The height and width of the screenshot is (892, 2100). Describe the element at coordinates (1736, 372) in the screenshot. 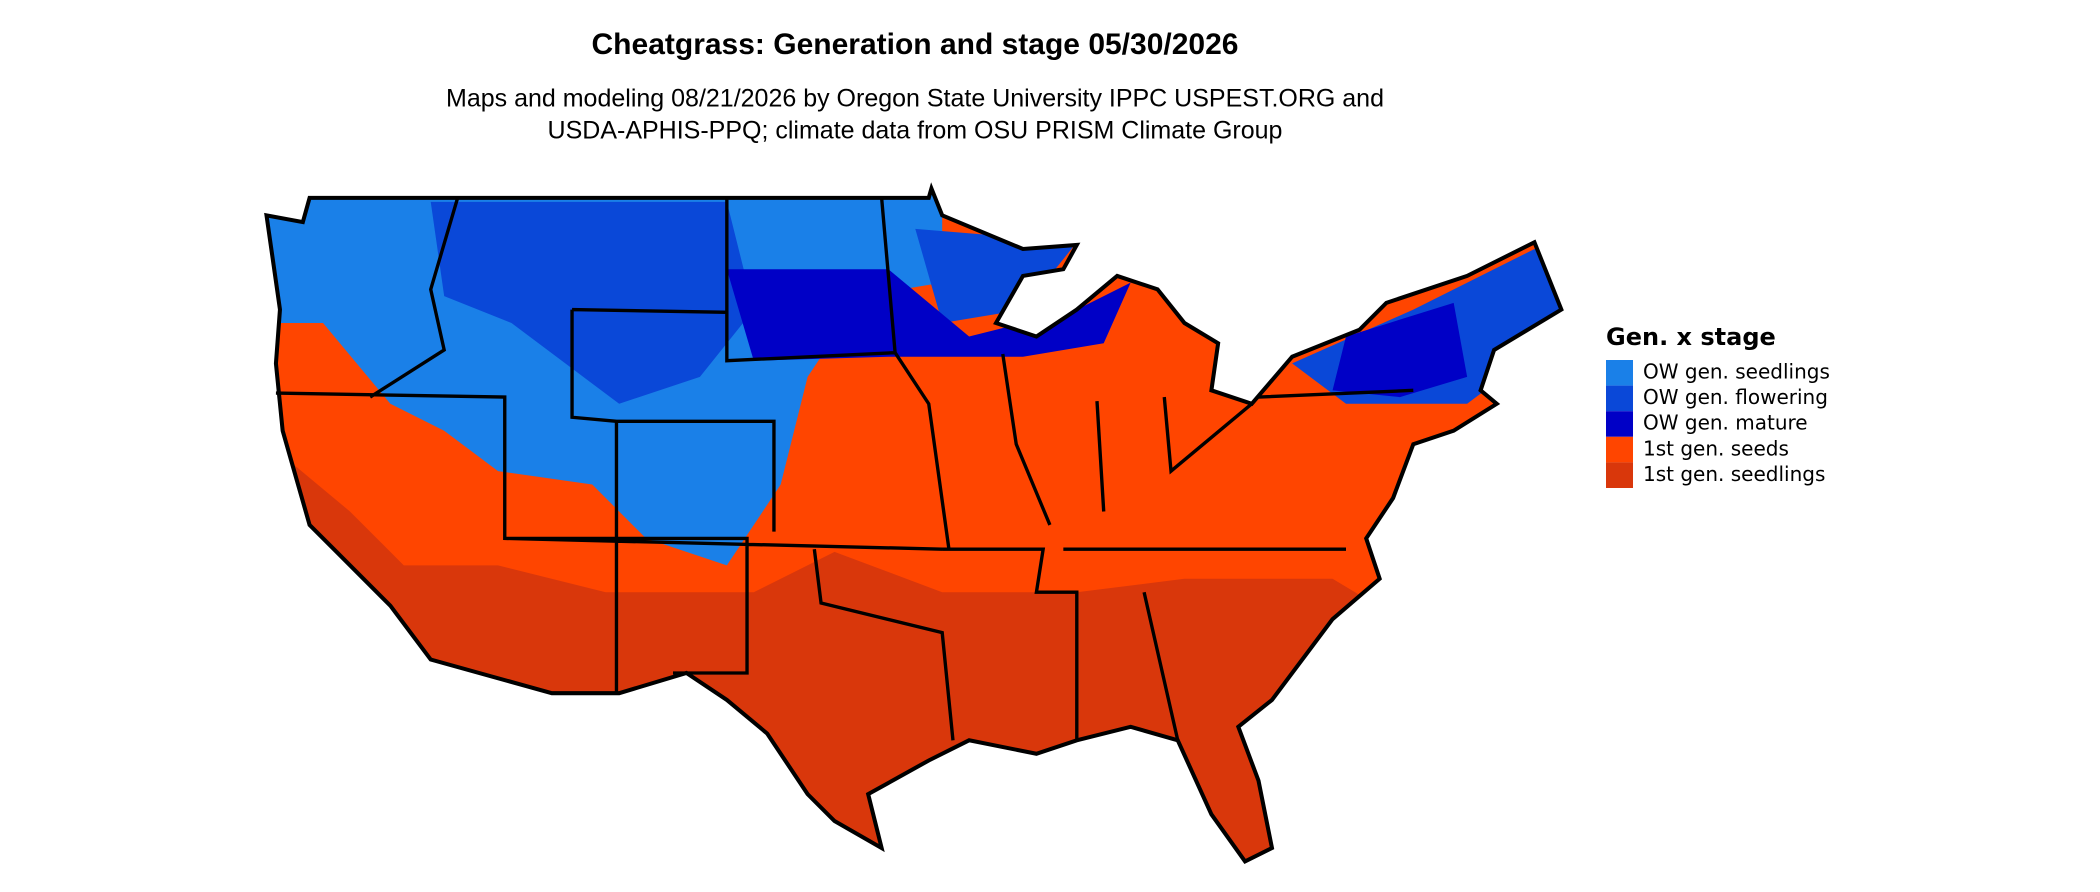

I see `legend-label: OW gen. seedlings` at that location.